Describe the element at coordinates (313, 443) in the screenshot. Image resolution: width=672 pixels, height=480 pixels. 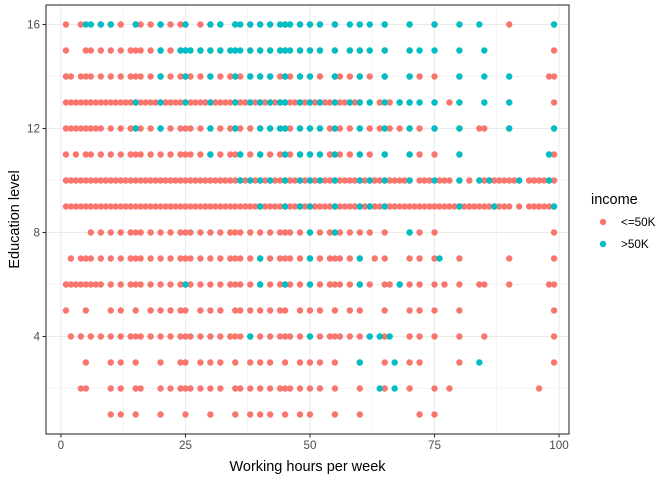
I see `x-axis: 0 25 50 75 100` at that location.